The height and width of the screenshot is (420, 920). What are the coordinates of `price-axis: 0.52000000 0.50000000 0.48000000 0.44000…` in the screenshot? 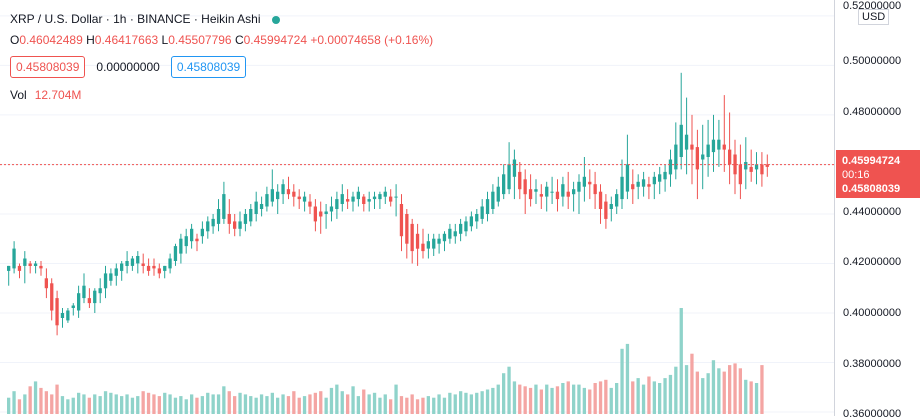 It's located at (877, 210).